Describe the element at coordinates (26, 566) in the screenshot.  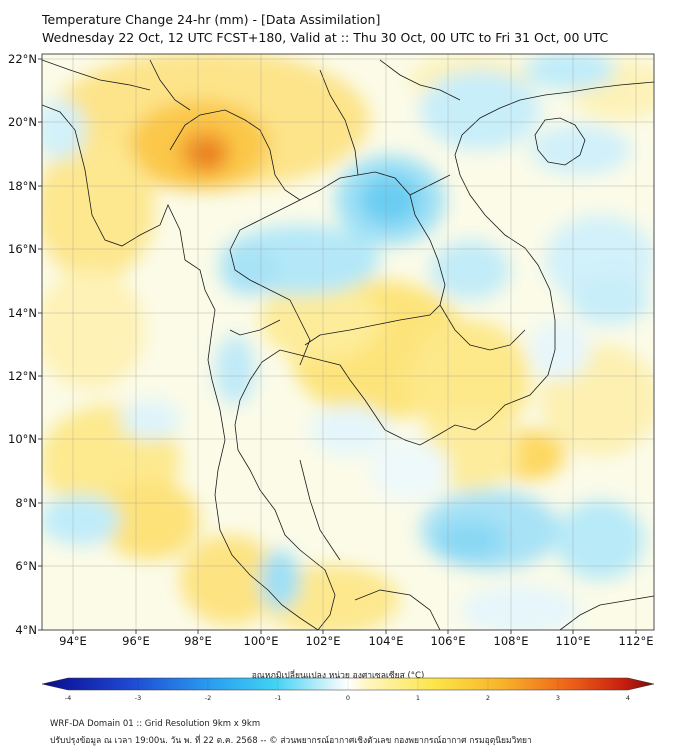
I see `lat-label: 6°N` at that location.